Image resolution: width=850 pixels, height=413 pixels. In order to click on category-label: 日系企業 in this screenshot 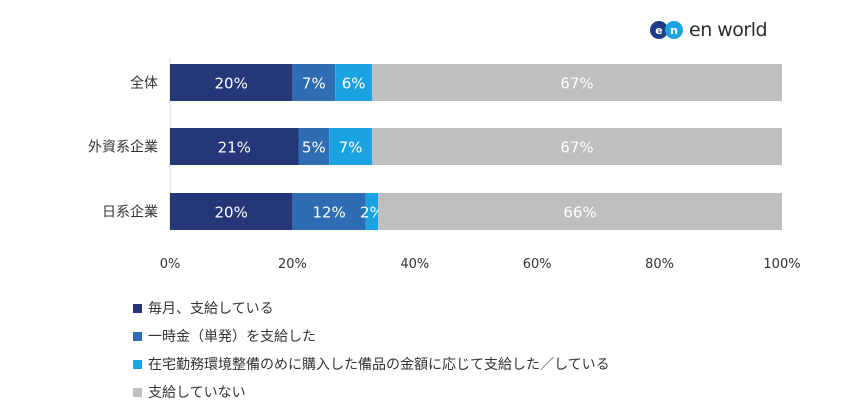, I will do `click(130, 212)`.